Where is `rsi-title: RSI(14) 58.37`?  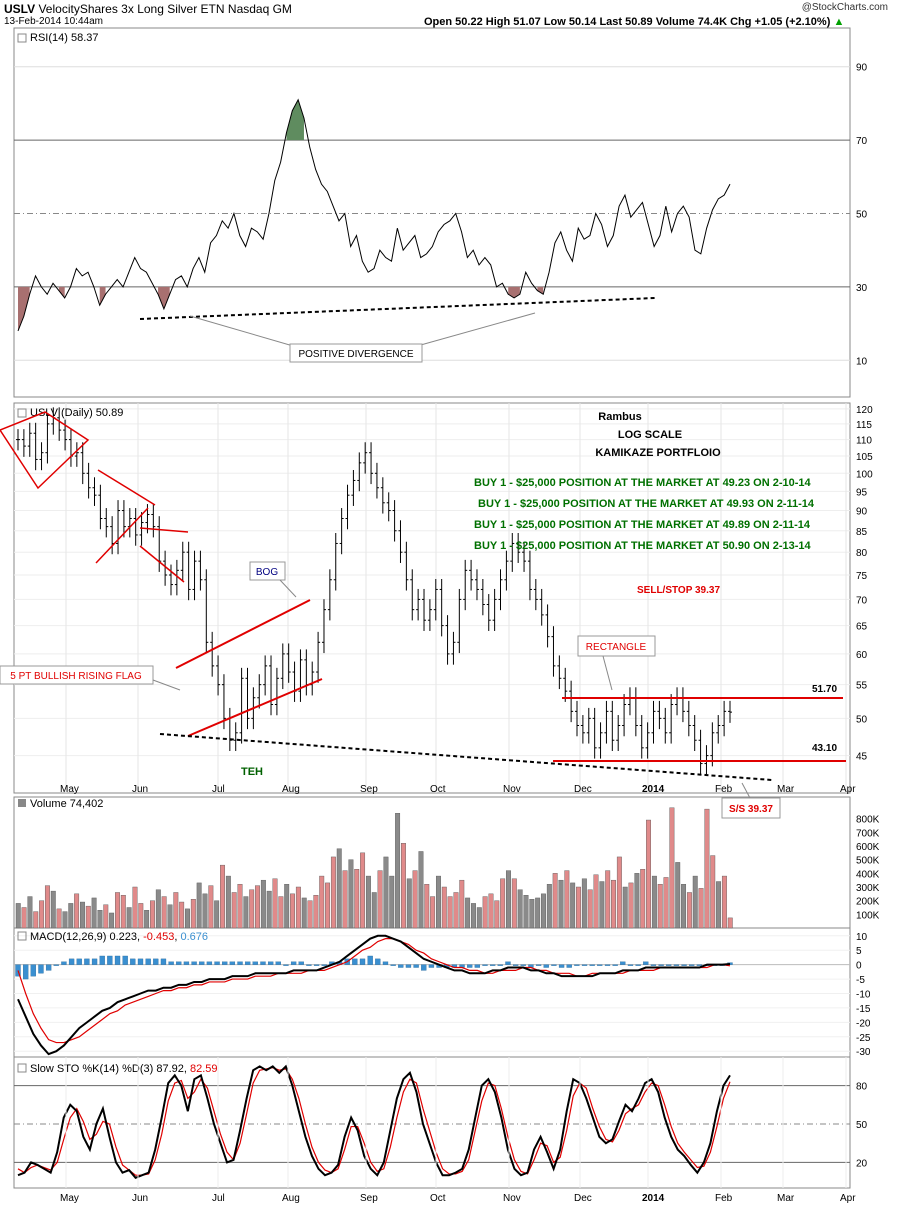
rsi-title: RSI(14) 58.37 is located at coordinates (64, 38).